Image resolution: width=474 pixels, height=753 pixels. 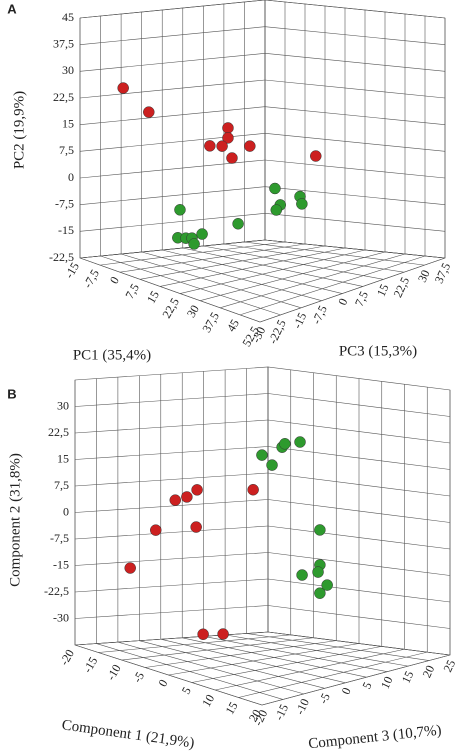 I want to click on y-axis-title: PC2 (19,9%), so click(x=19, y=130).